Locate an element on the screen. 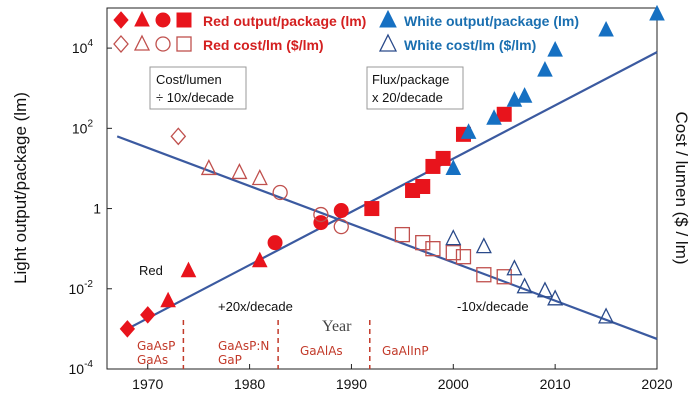 The height and width of the screenshot is (410, 700). legend-white-output-label: White output/package (lm) is located at coordinates (491, 21).